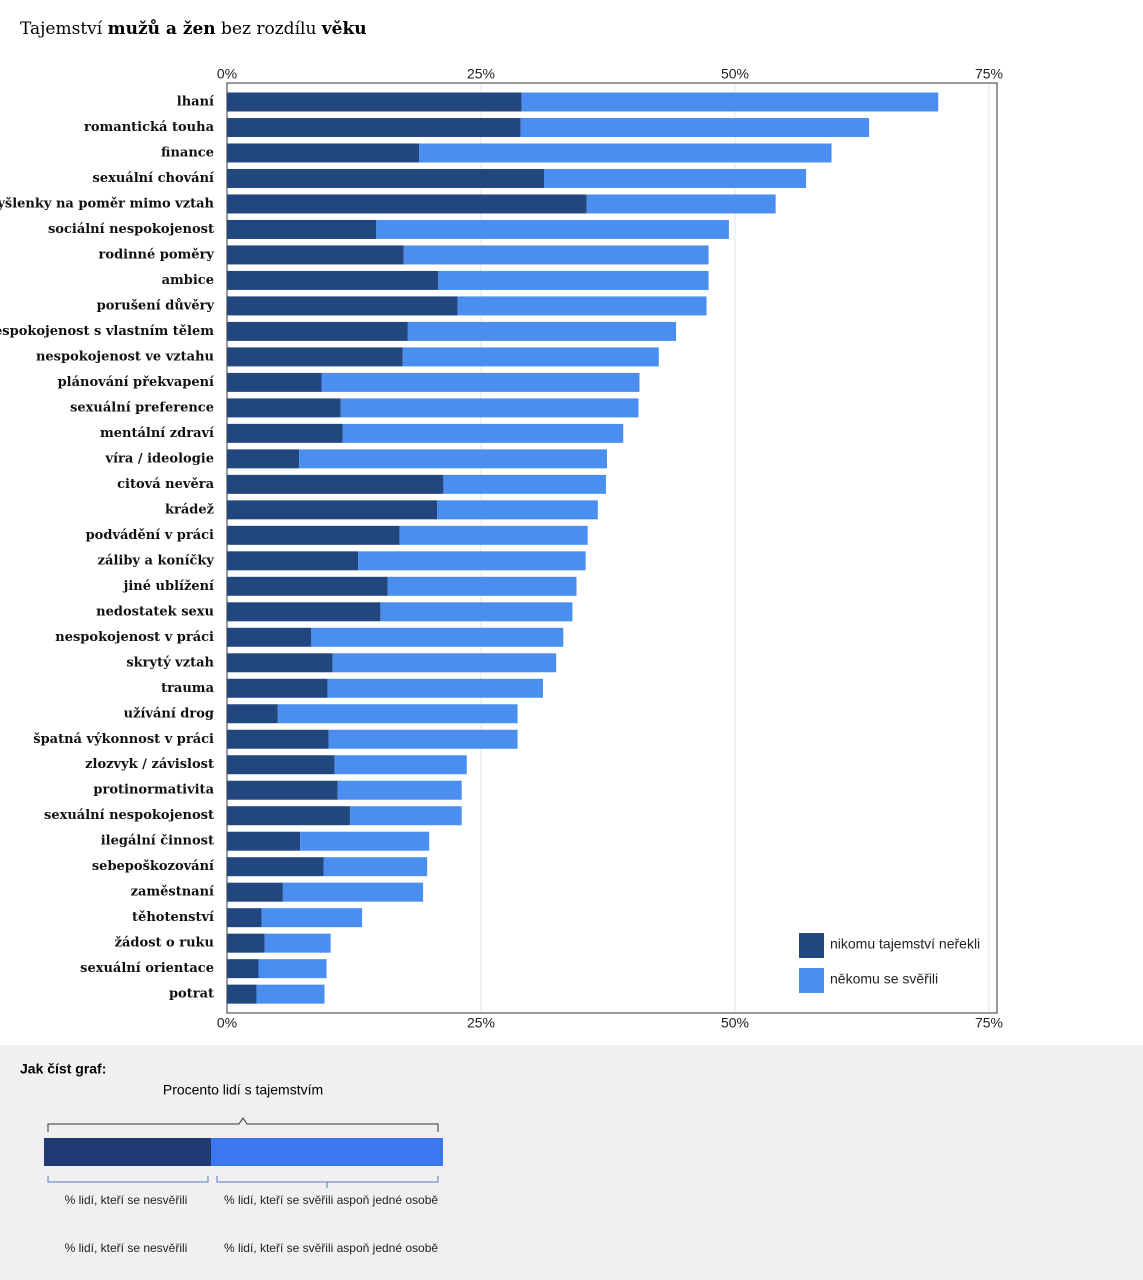 Image resolution: width=1143 pixels, height=1280 pixels. Describe the element at coordinates (153, 866) in the screenshot. I see `y-tick-label: sebepoškozování` at that location.